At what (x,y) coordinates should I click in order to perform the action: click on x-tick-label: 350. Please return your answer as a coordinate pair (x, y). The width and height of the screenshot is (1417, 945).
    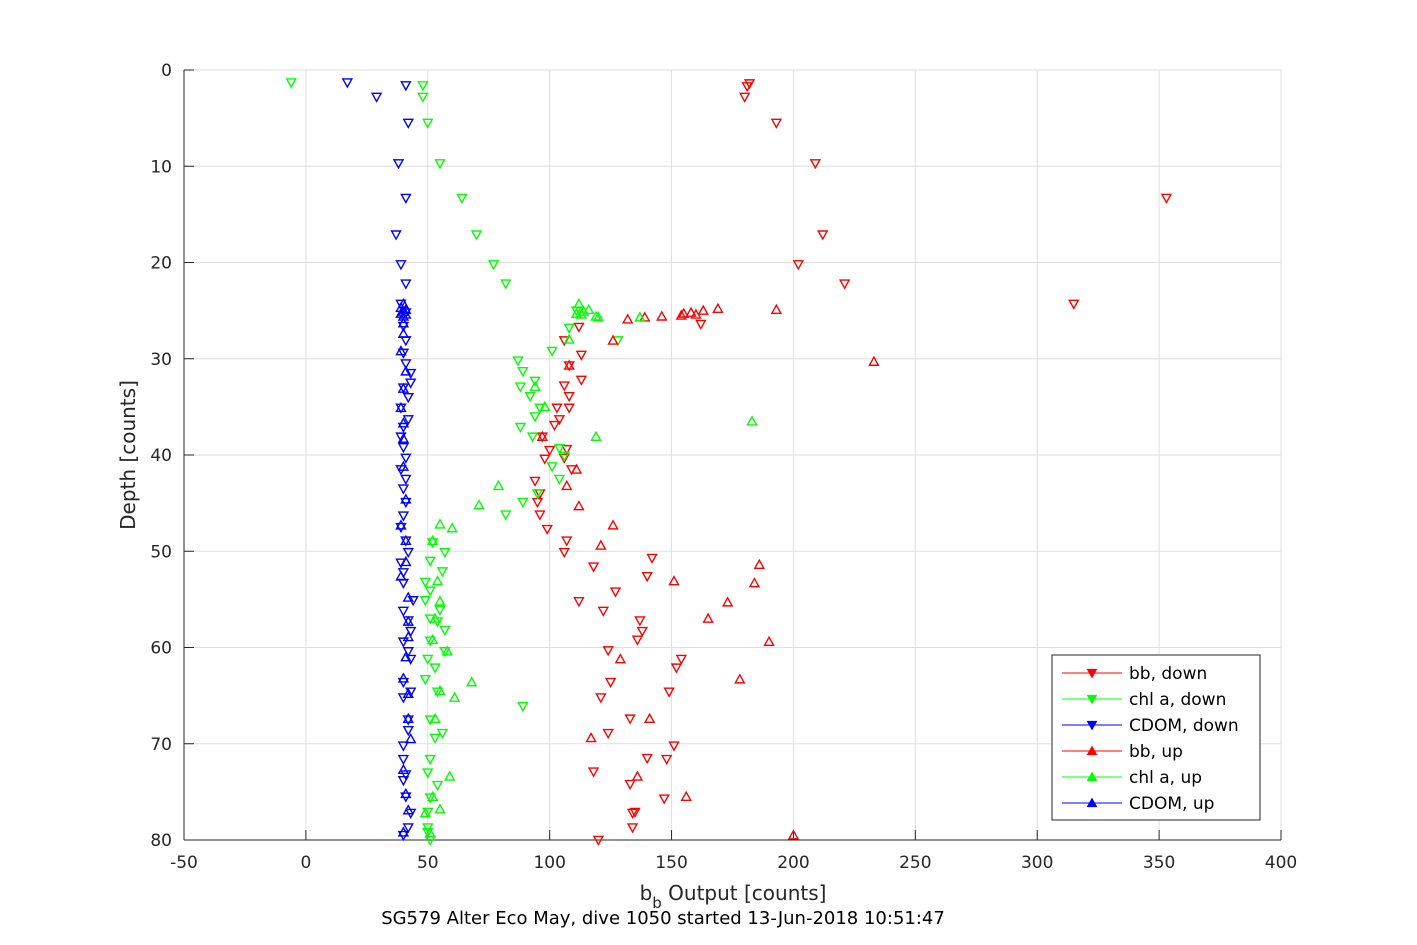
    Looking at the image, I should click on (1159, 863).